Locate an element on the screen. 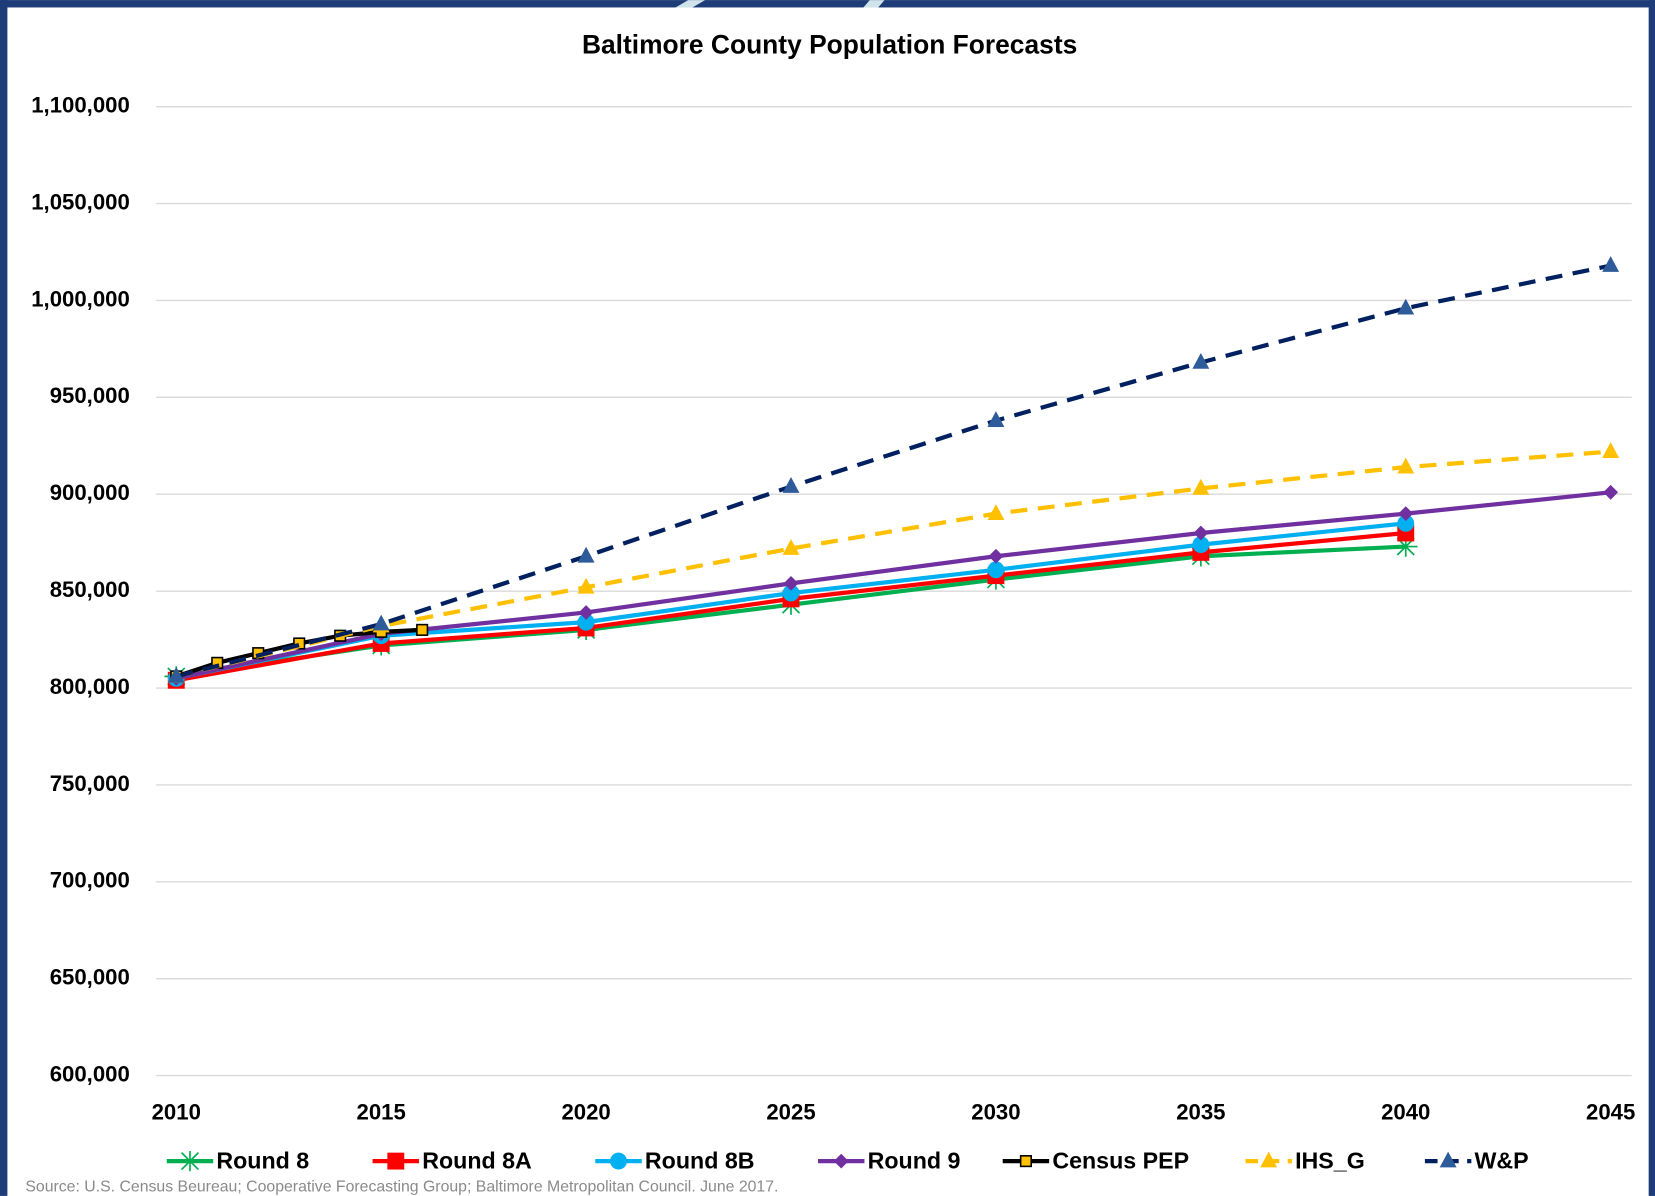  y-tick-label: 700,000 is located at coordinates (90, 880).